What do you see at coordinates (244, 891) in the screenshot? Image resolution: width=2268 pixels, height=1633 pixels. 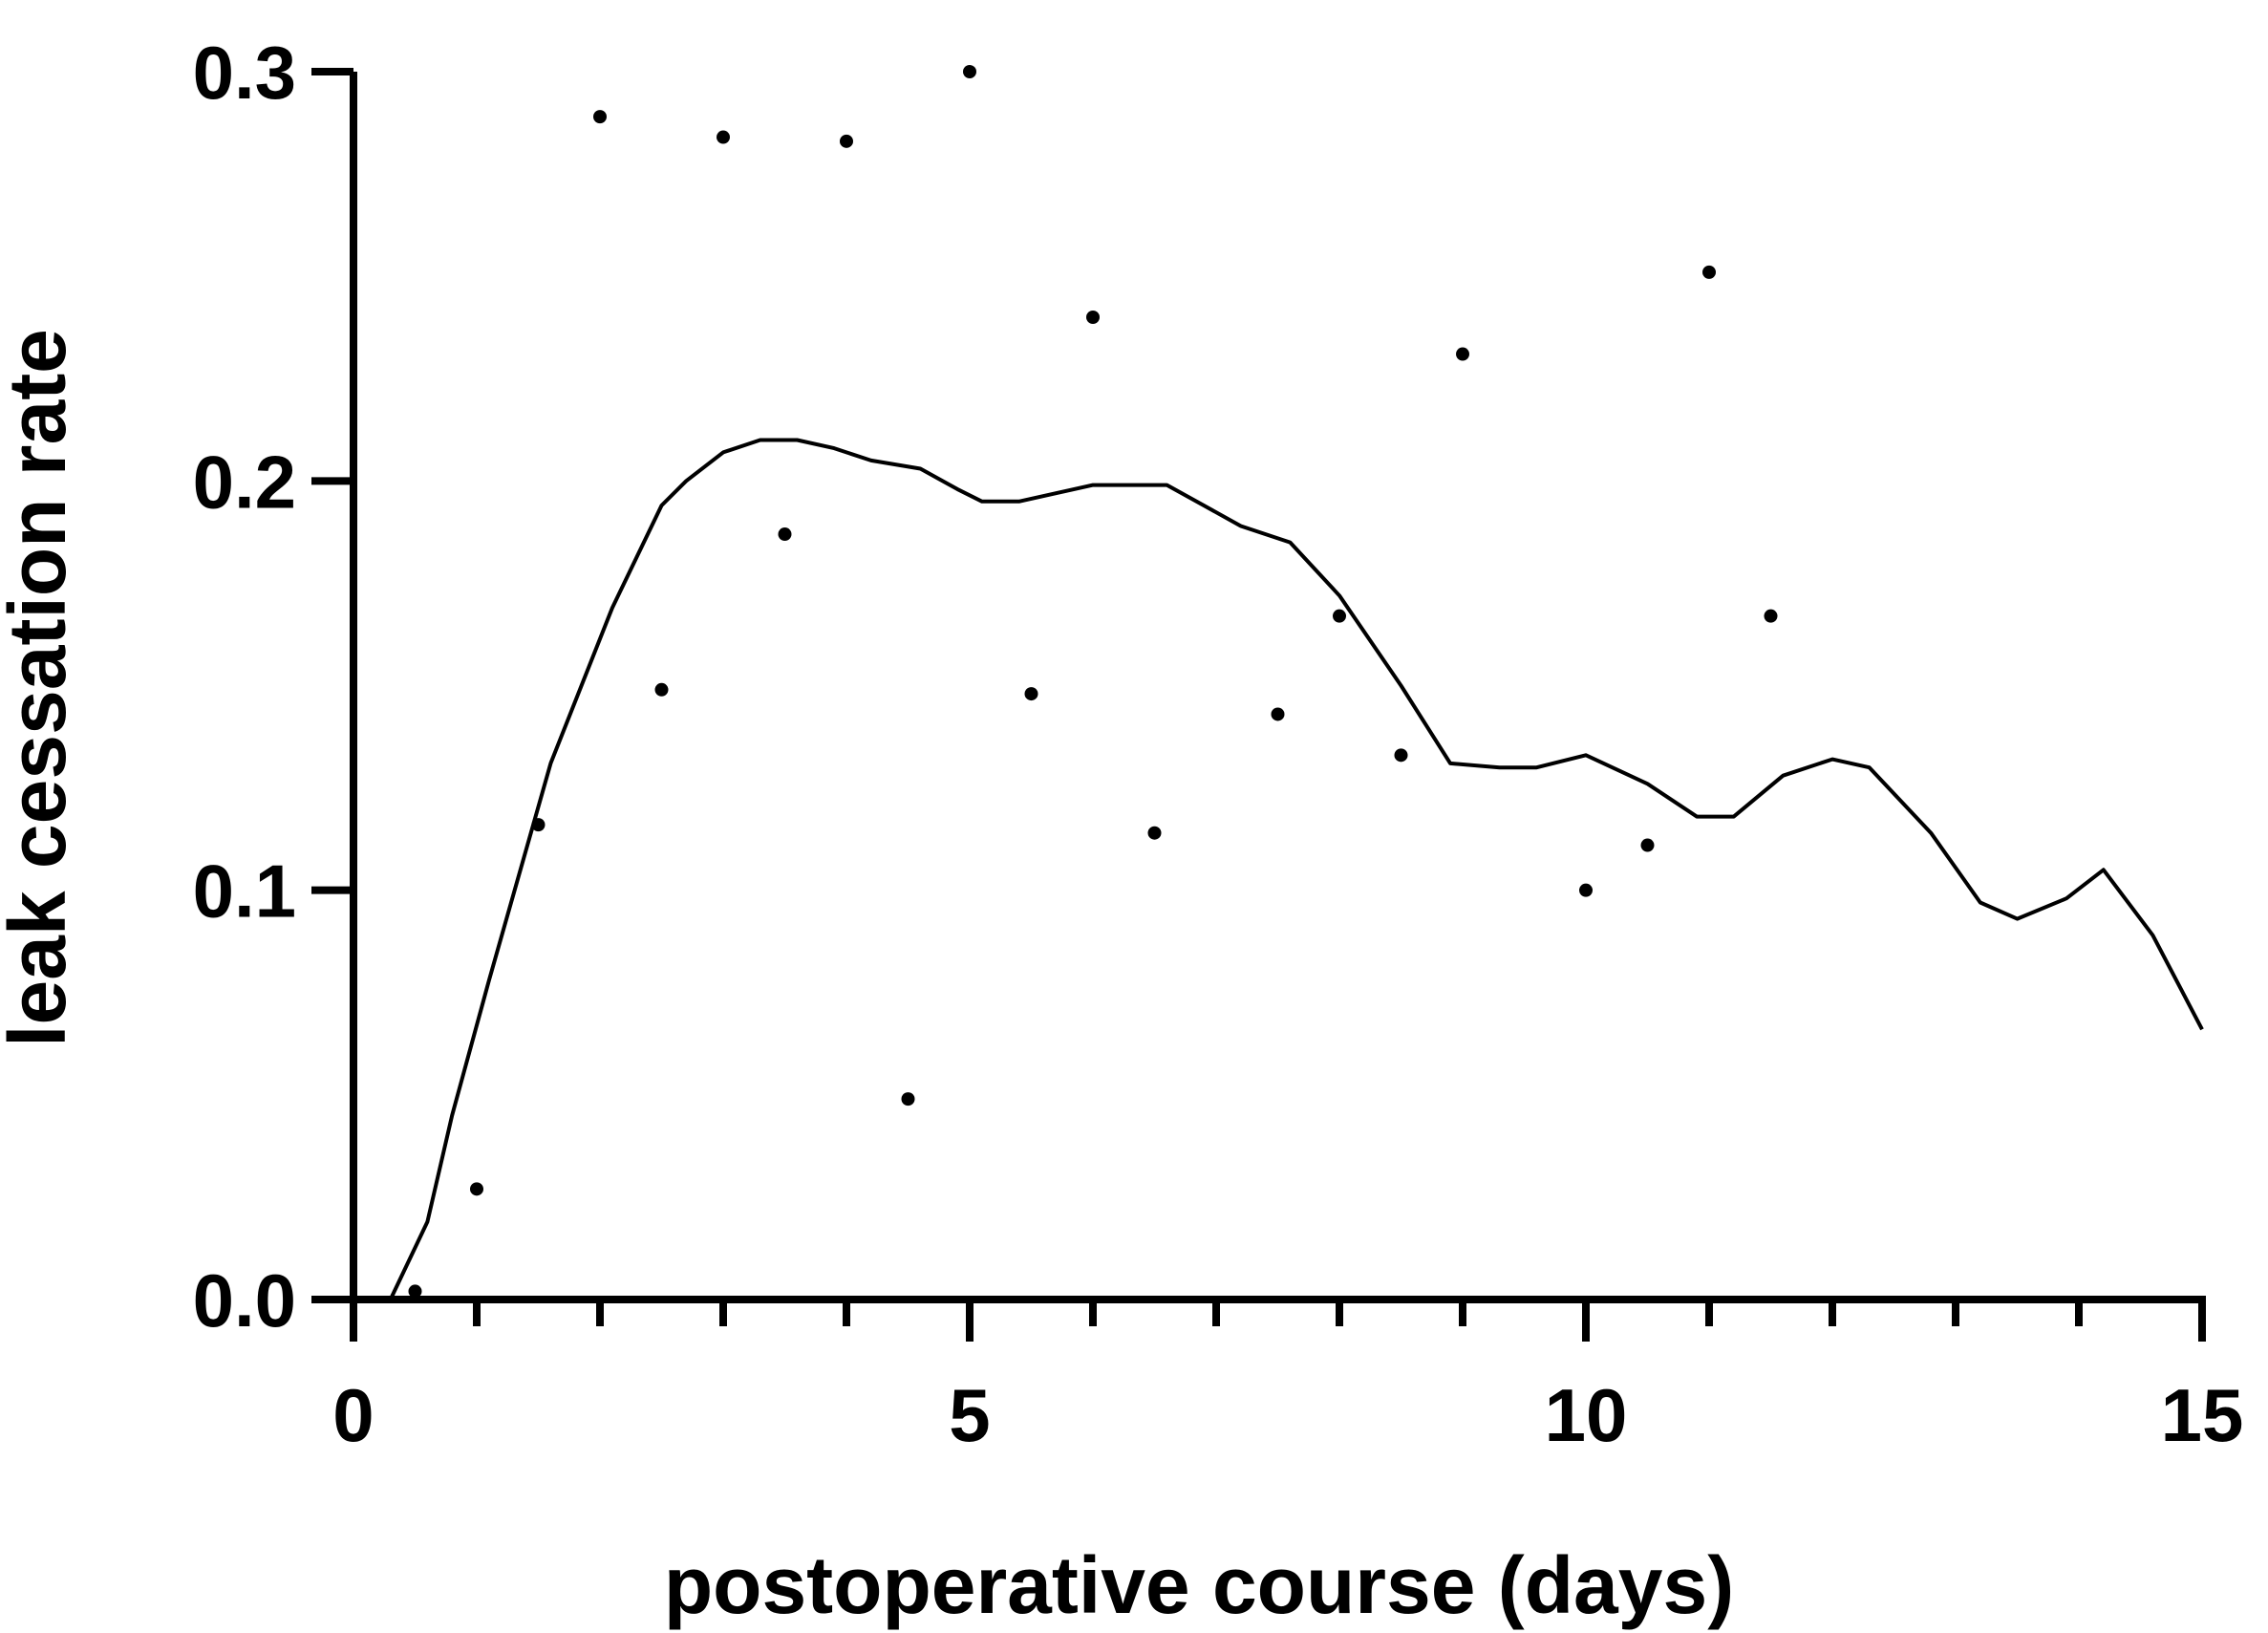 I see `y-tick-label: 0.1` at bounding box center [244, 891].